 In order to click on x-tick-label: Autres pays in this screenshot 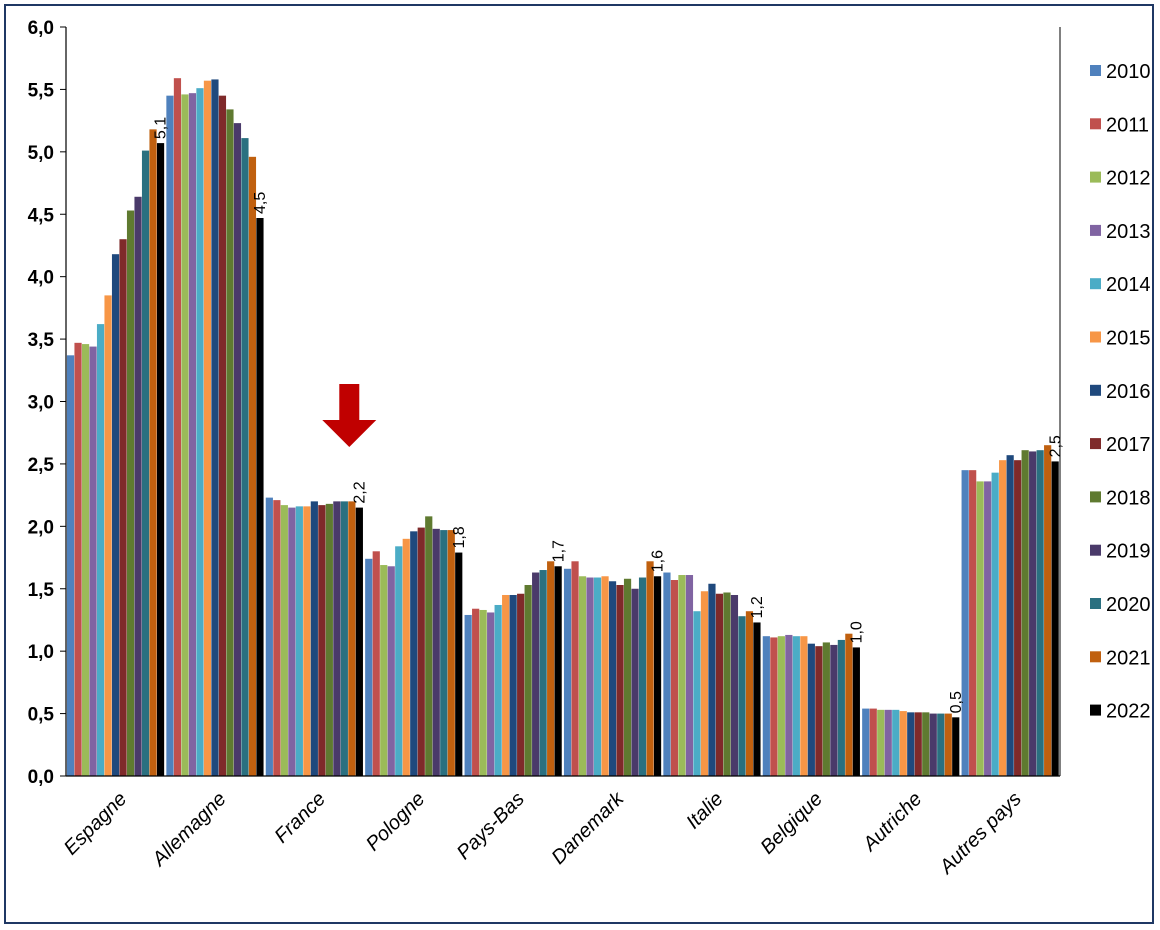, I will do `click(980, 833)`.